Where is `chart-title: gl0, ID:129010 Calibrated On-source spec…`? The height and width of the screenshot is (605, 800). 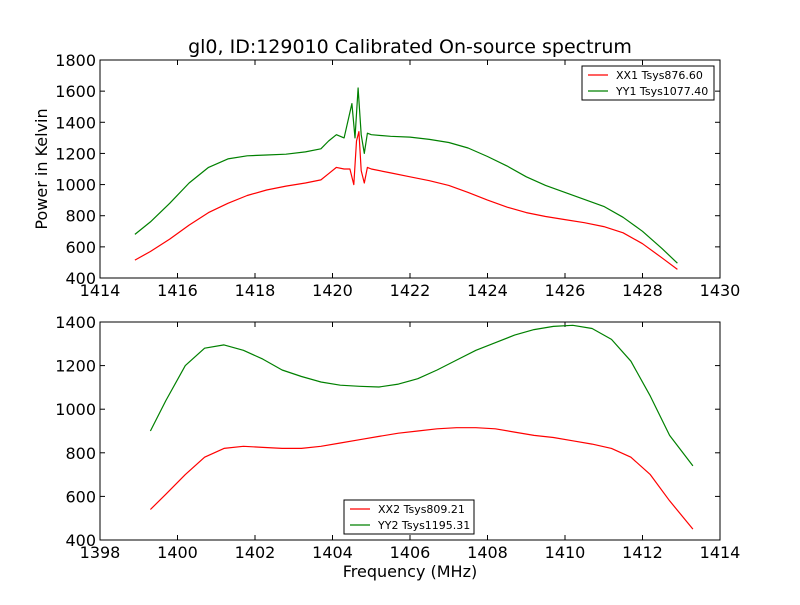 chart-title: gl0, ID:129010 Calibrated On-source spec… is located at coordinates (410, 47).